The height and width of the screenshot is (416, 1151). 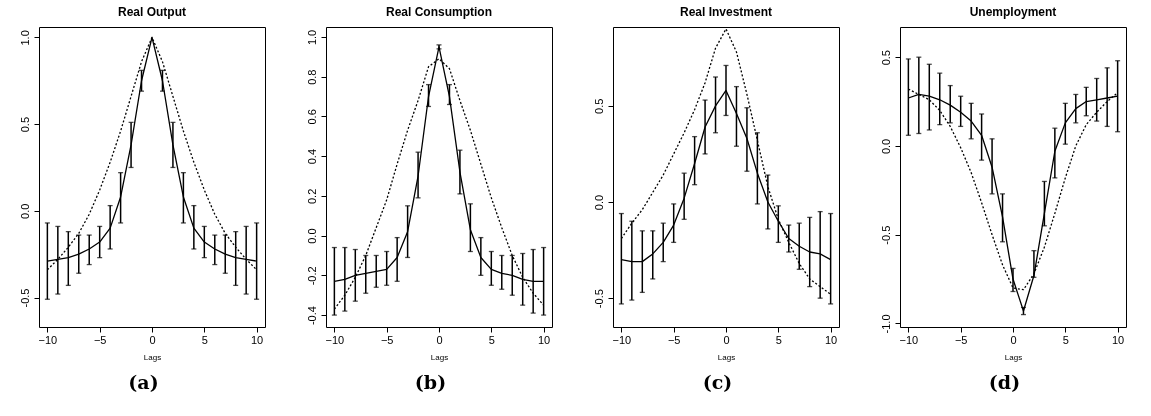 What do you see at coordinates (143, 382) in the screenshot?
I see `text: (a)` at bounding box center [143, 382].